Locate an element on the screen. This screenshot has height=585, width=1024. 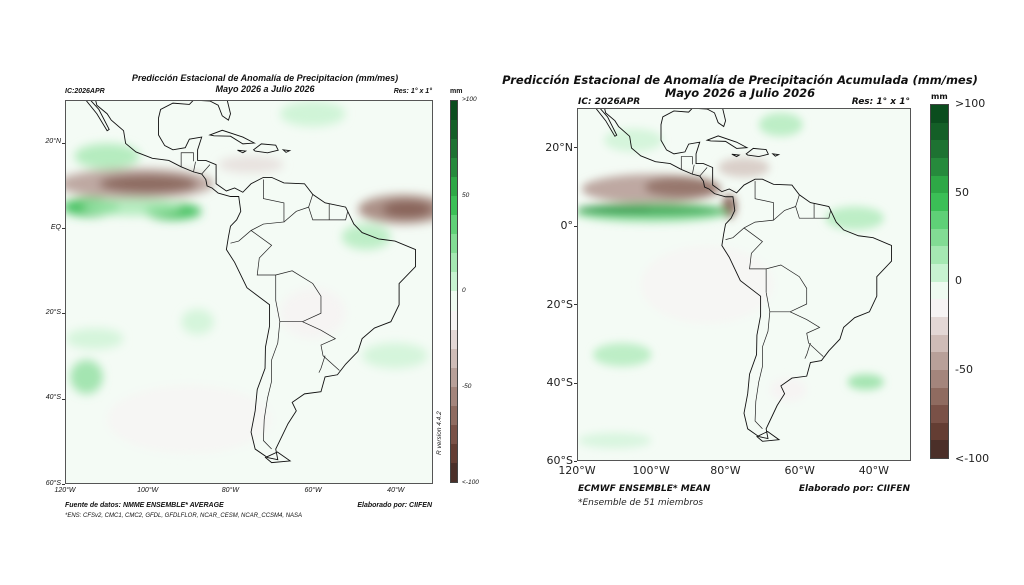
right-ic-label: IC: 2026APR is located at coordinates (609, 102).